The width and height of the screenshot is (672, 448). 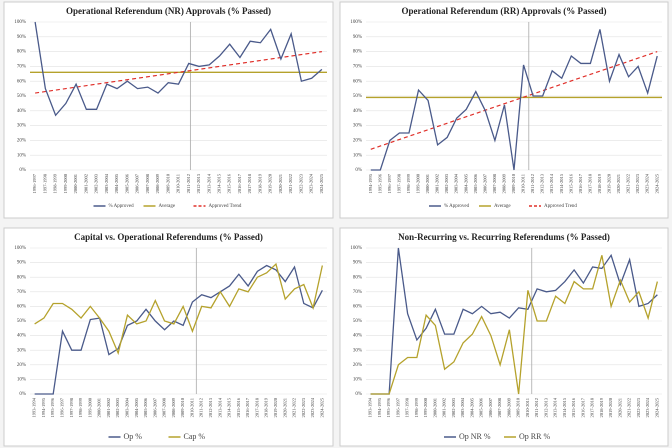 What do you see at coordinates (249, 183) in the screenshot?
I see `x-tick-label: 2017-2018` at bounding box center [249, 183].